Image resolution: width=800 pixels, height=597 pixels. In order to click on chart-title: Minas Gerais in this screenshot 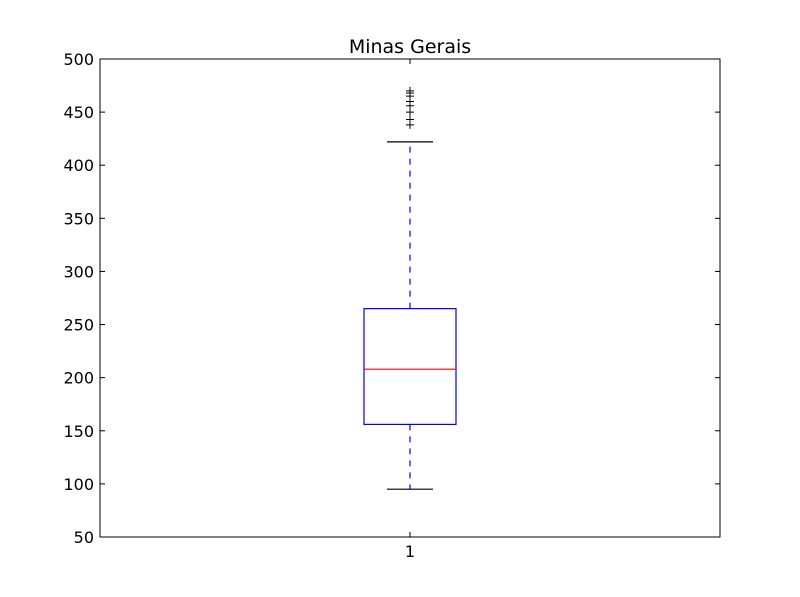, I will do `click(410, 47)`.